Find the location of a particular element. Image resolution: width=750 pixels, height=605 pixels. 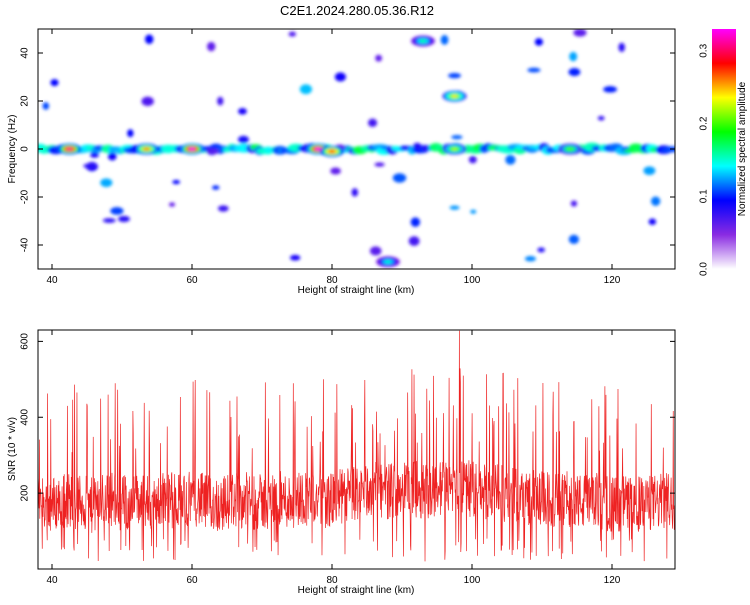

spectrogram-x-tick-label: 40 is located at coordinates (52, 280).